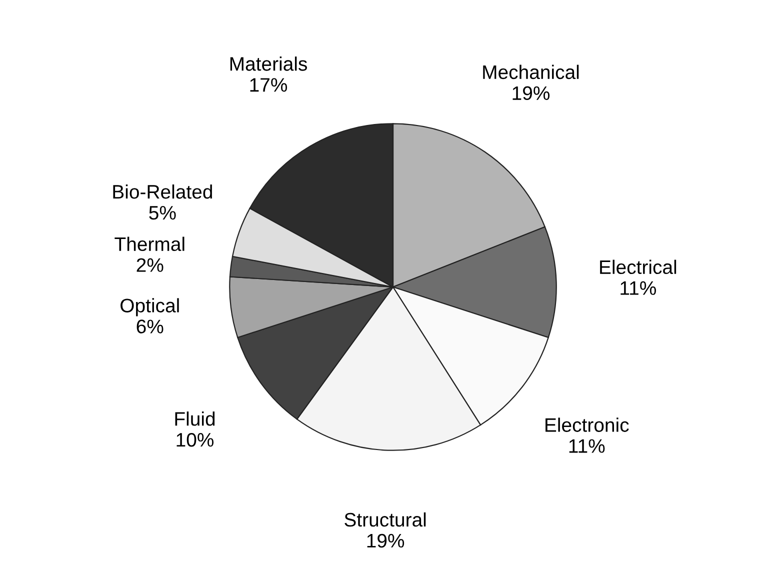 This screenshot has width=763, height=562. What do you see at coordinates (385, 519) in the screenshot?
I see `slice-label: Structural` at bounding box center [385, 519].